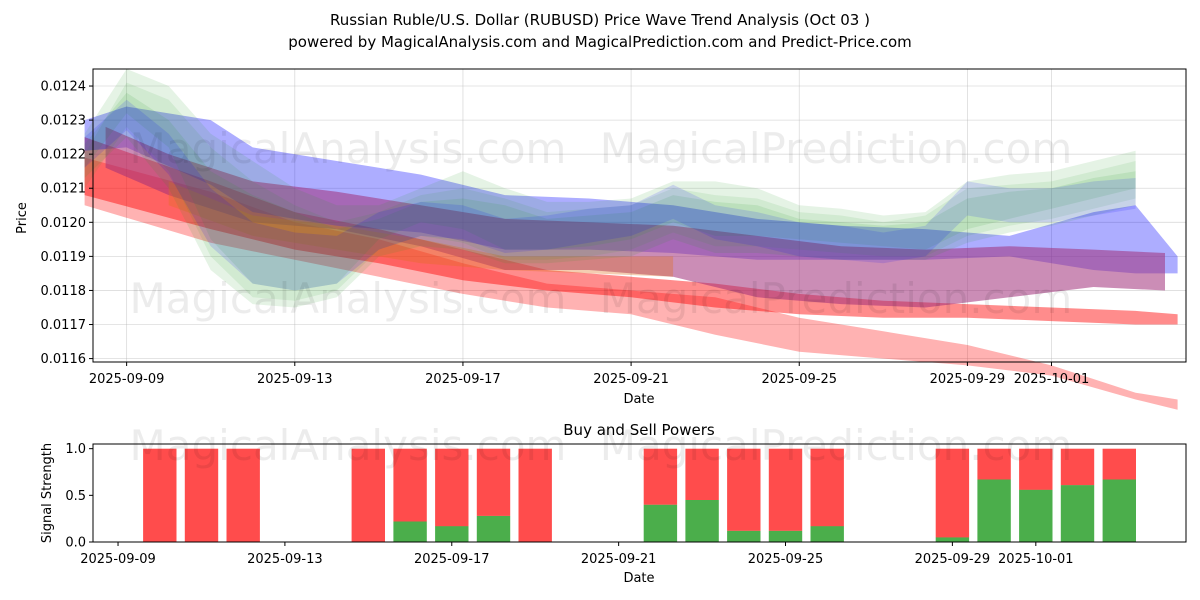 Image resolution: width=1200 pixels, height=600 pixels. What do you see at coordinates (22, 218) in the screenshot?
I see `price-y-label: Price` at bounding box center [22, 218].